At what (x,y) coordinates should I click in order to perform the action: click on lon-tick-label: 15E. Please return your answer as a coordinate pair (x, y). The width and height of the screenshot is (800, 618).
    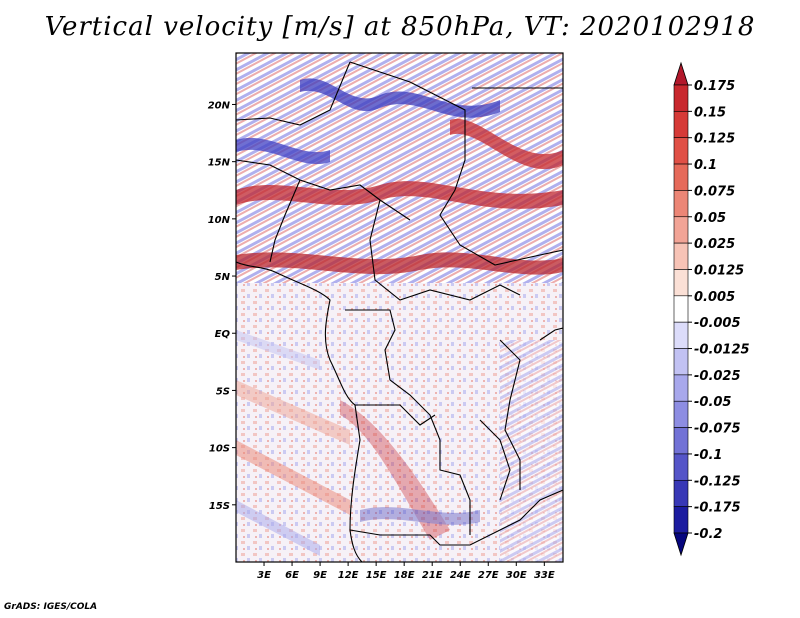
    Looking at the image, I should click on (376, 575).